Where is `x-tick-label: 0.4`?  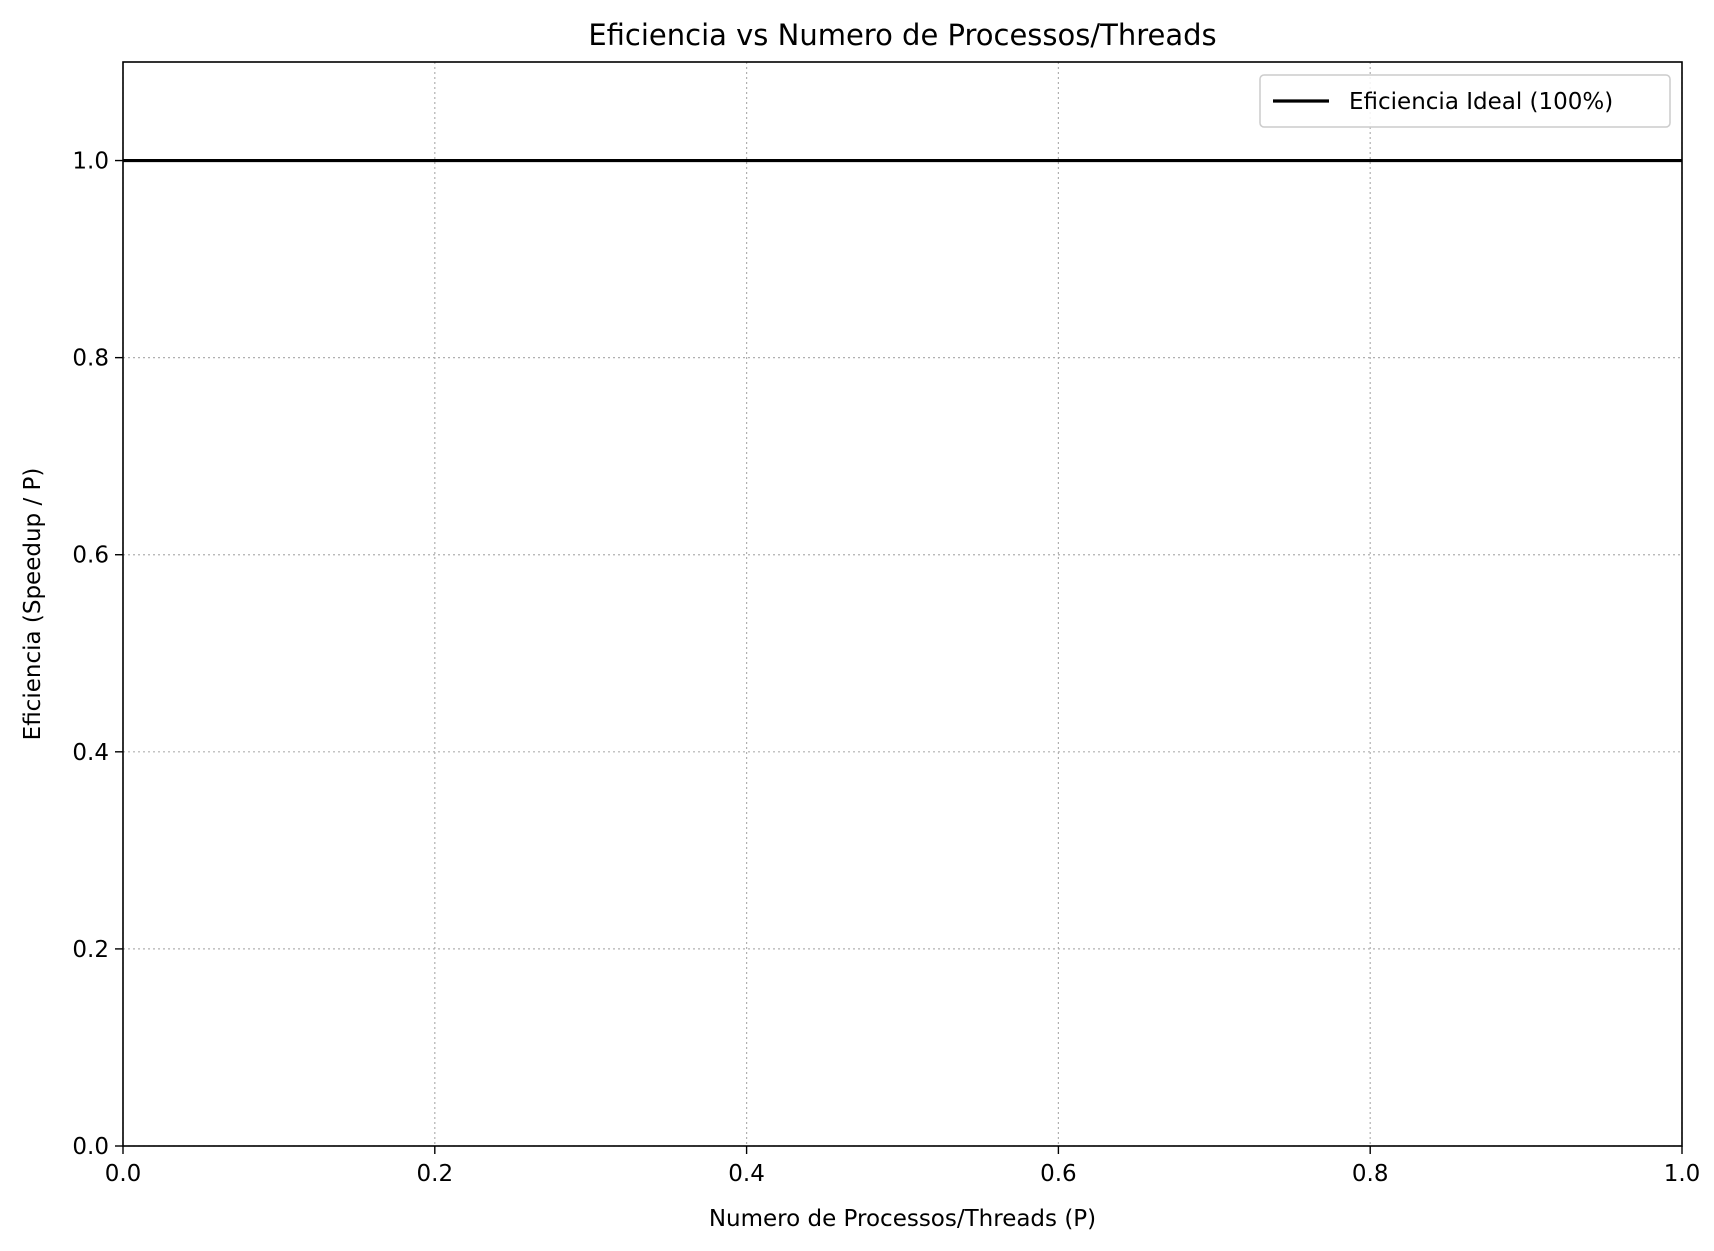
x-tick-label: 0.4 is located at coordinates (746, 1174).